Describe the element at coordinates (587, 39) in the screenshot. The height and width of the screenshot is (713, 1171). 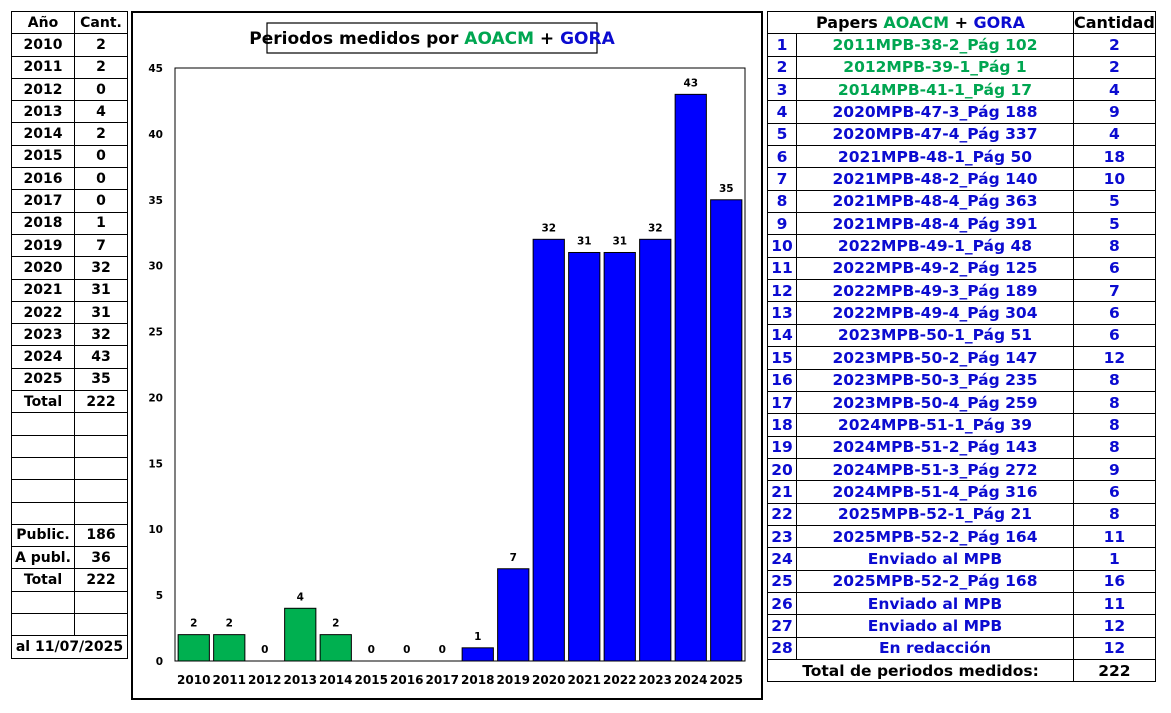
I see `chart-title-title_gora: GORA` at that location.